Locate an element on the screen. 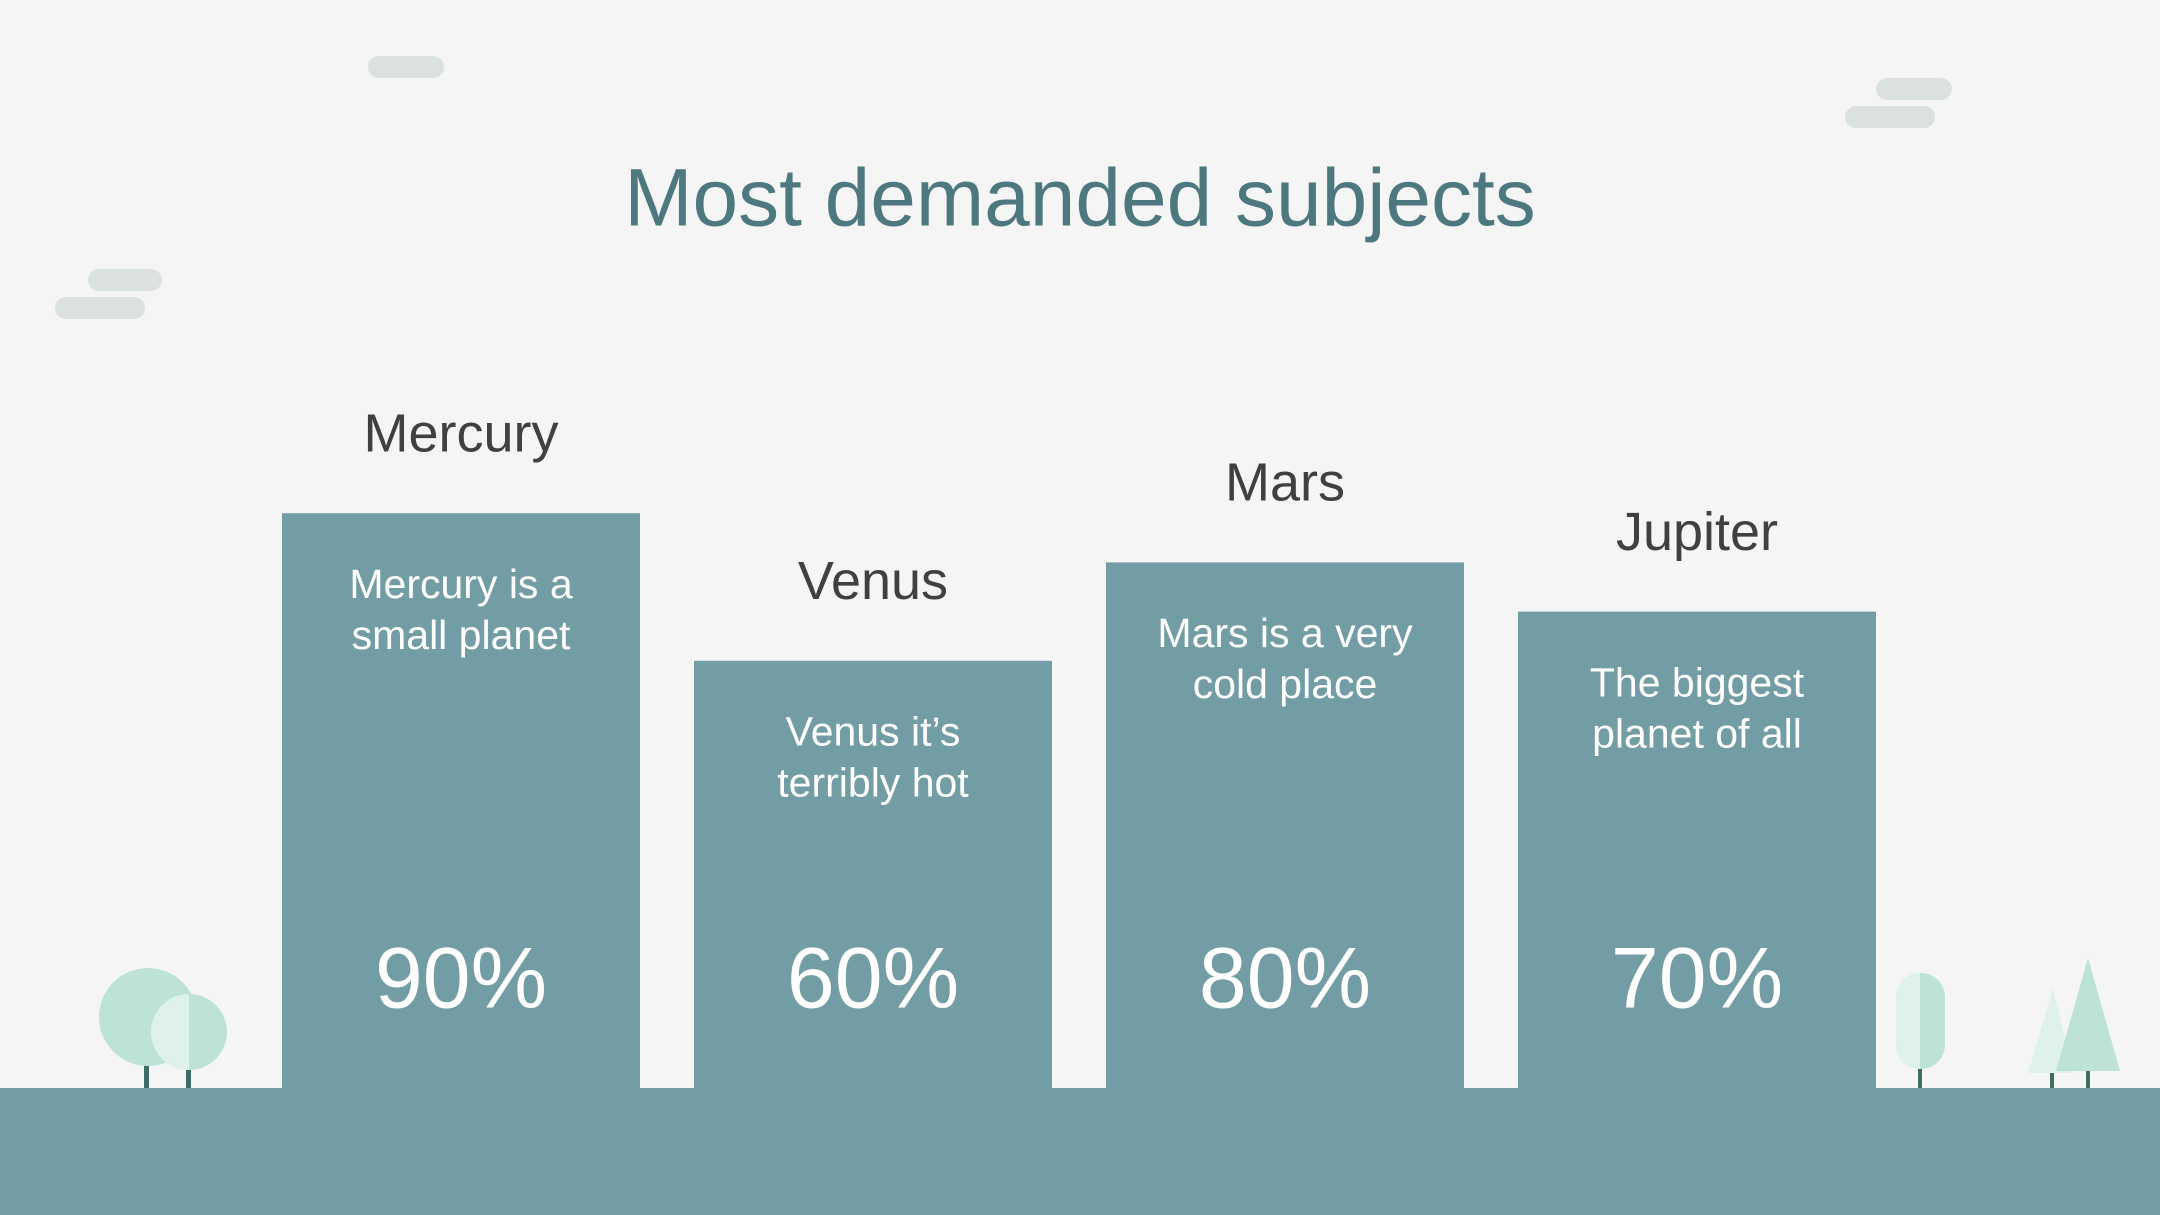 The width and height of the screenshot is (2160, 1215). chart-title: Most demanded subjects is located at coordinates (1080, 198).